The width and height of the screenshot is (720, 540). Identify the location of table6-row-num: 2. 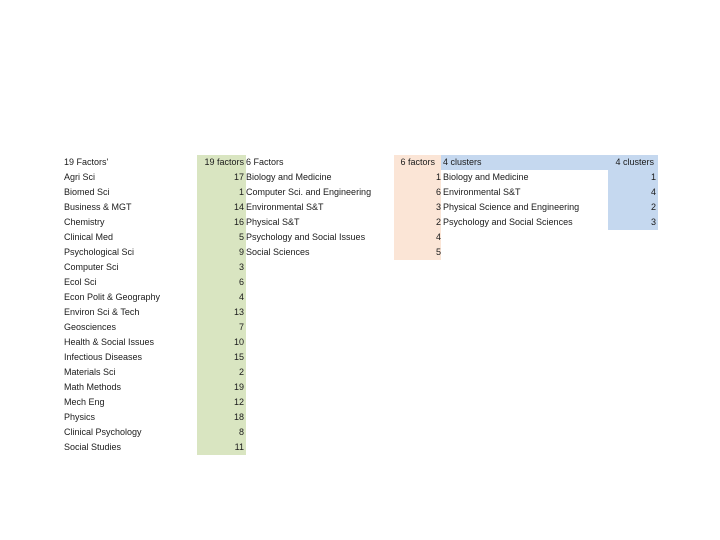
(438, 222).